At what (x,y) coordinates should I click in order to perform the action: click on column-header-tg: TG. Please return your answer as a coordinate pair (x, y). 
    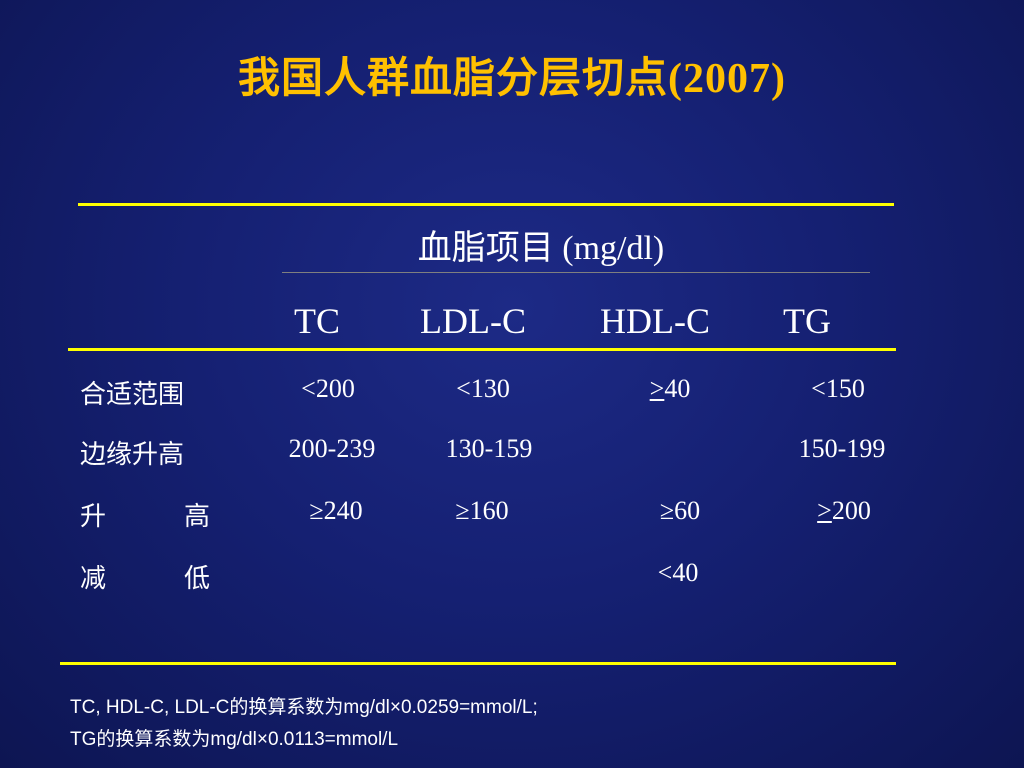
    Looking at the image, I should click on (807, 321).